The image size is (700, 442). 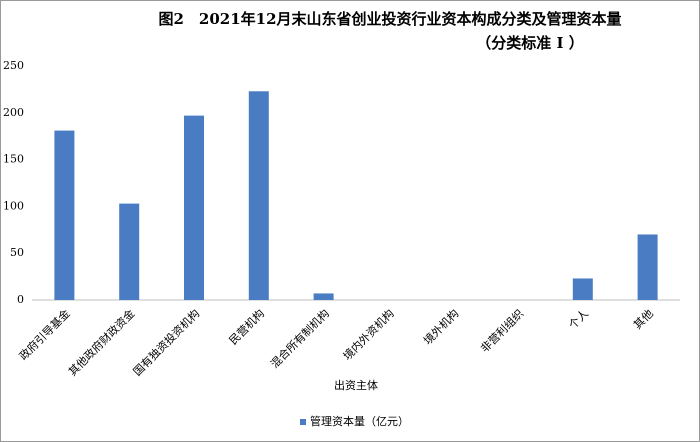 I want to click on chart-title: 图2 2021年12月末山东省创业投资行业资本构成分类及管理资本量, so click(x=389, y=19).